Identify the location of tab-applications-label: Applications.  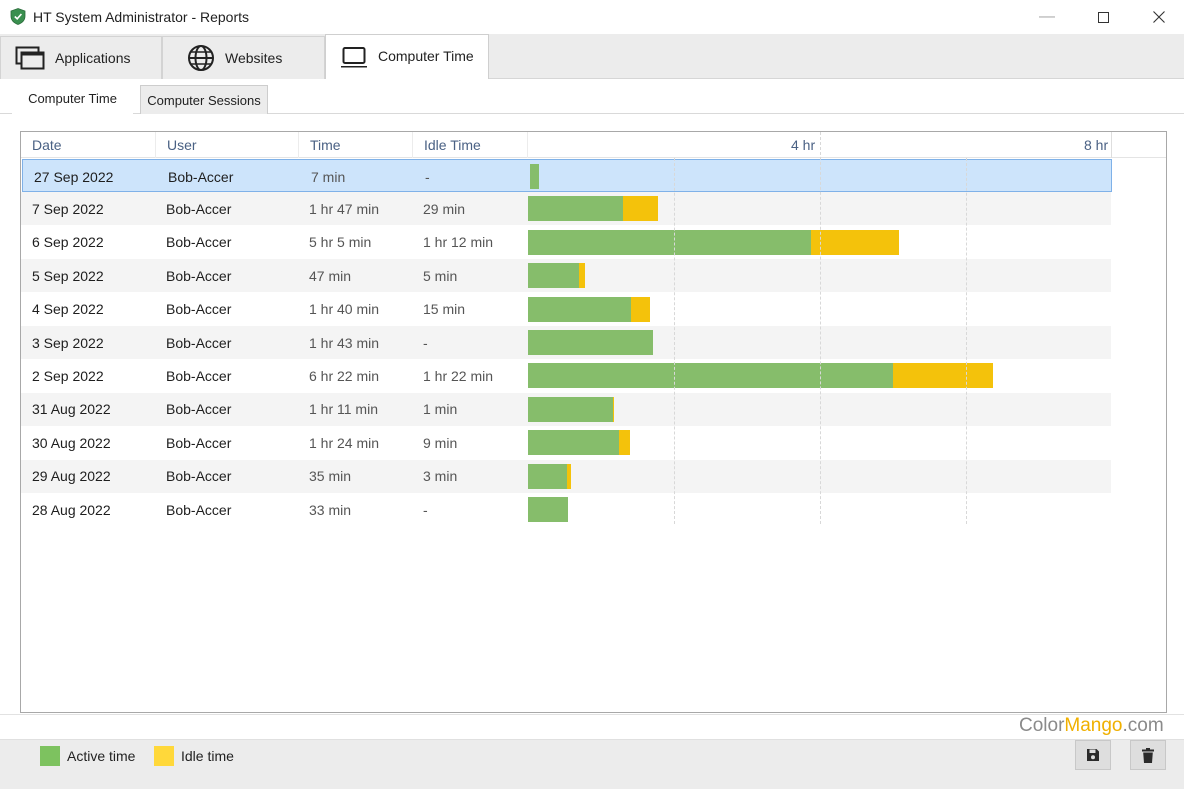
(93, 58).